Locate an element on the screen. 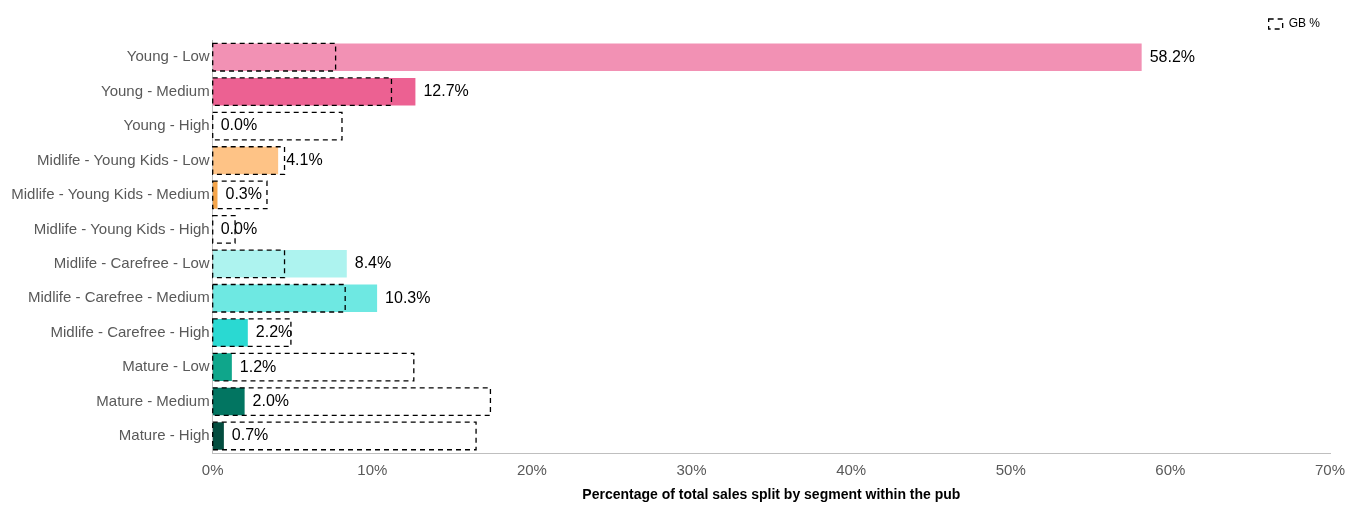  data-label: 2.2% is located at coordinates (274, 332).